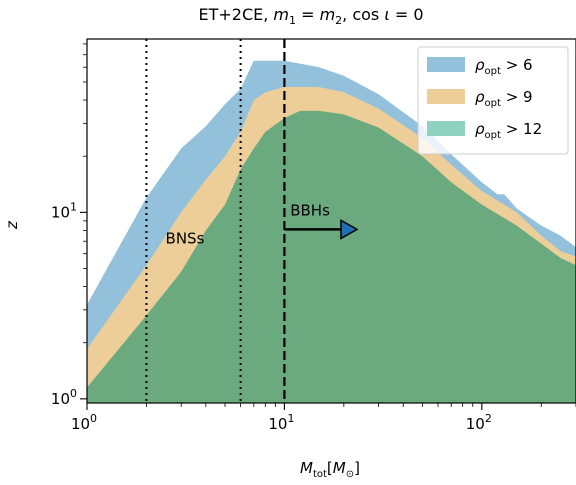 This screenshot has height=485, width=576. What do you see at coordinates (185, 239) in the screenshot?
I see `annotation-1: BNSs` at bounding box center [185, 239].